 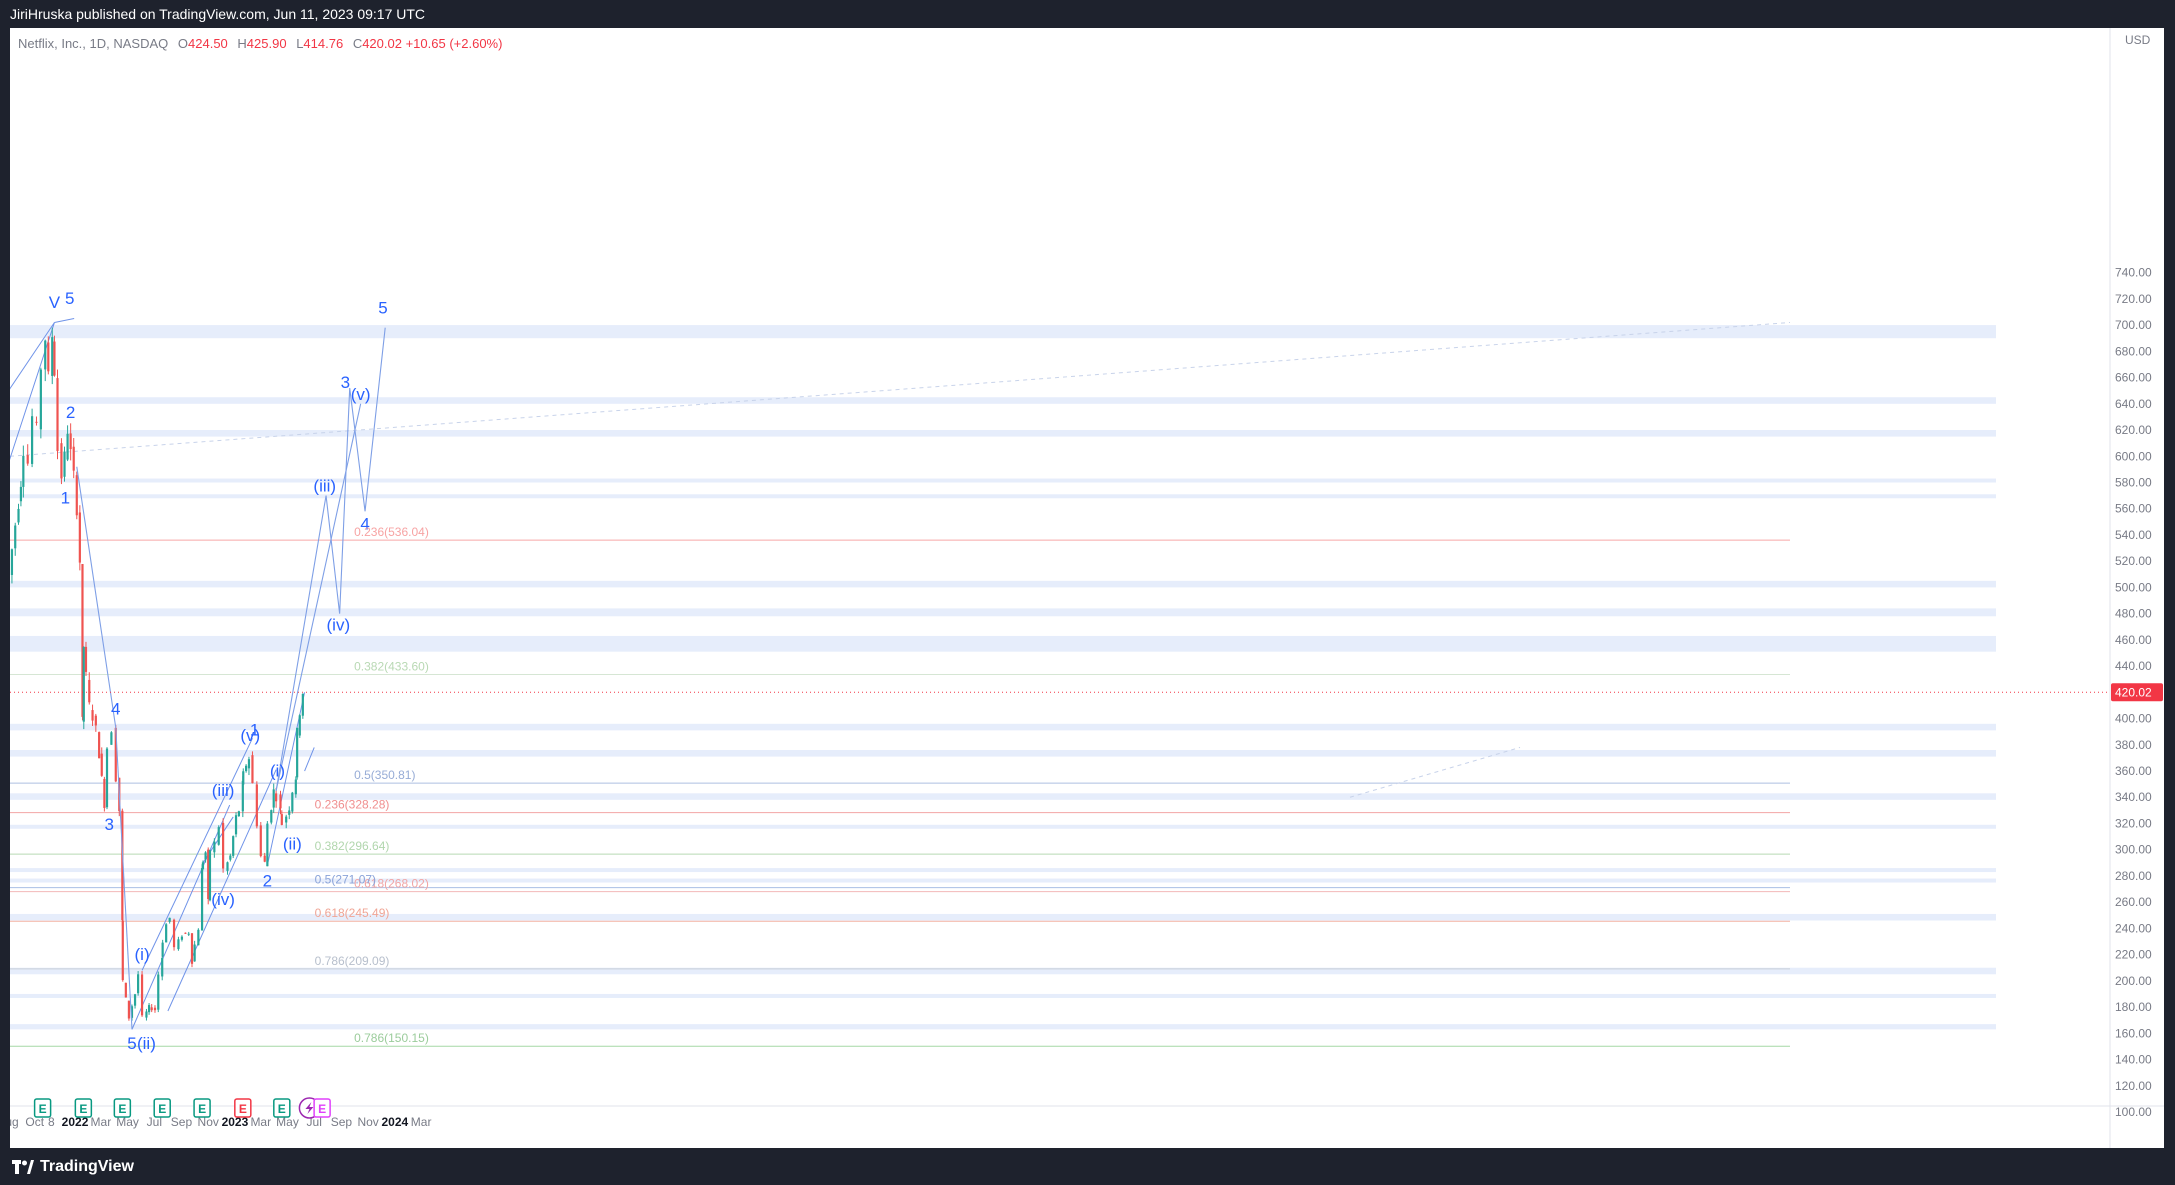 I want to click on price-tick-label: 380.00, so click(x=2133, y=745).